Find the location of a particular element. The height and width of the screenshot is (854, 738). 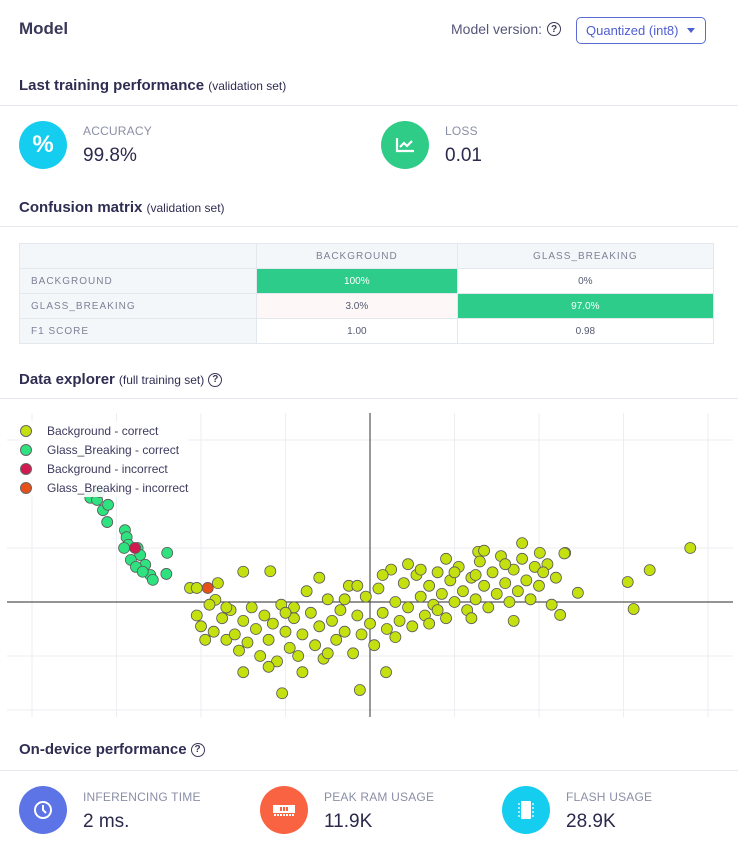

legend-item: Background - incorrect is located at coordinates (104, 468).